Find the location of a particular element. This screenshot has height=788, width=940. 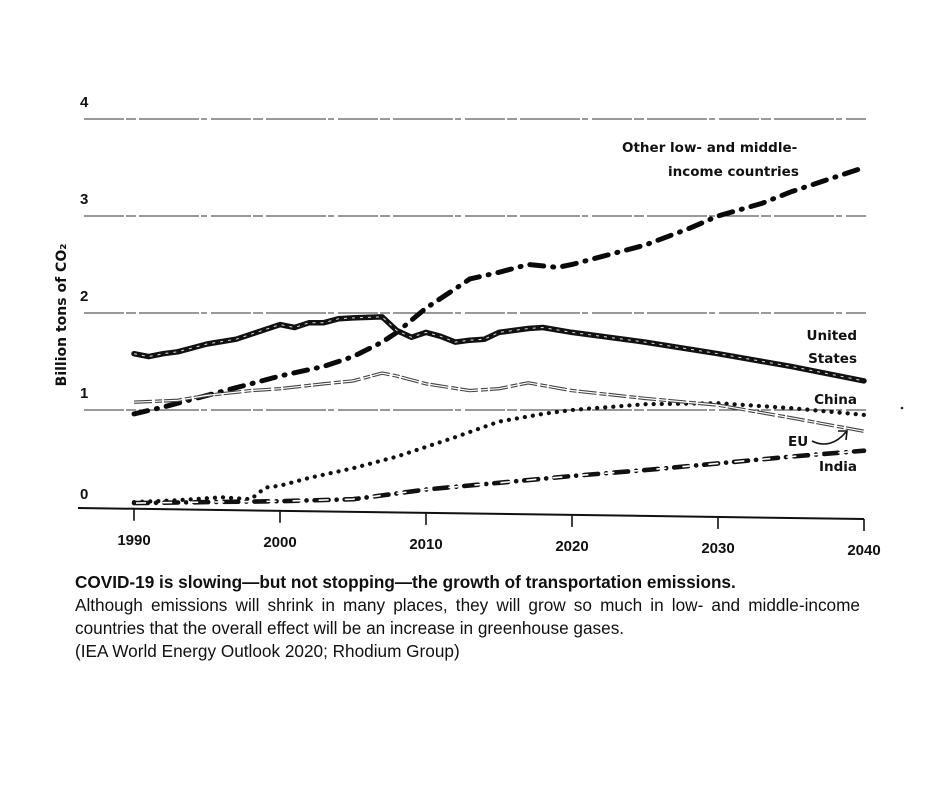

series-label-3-0: EU is located at coordinates (798, 442).